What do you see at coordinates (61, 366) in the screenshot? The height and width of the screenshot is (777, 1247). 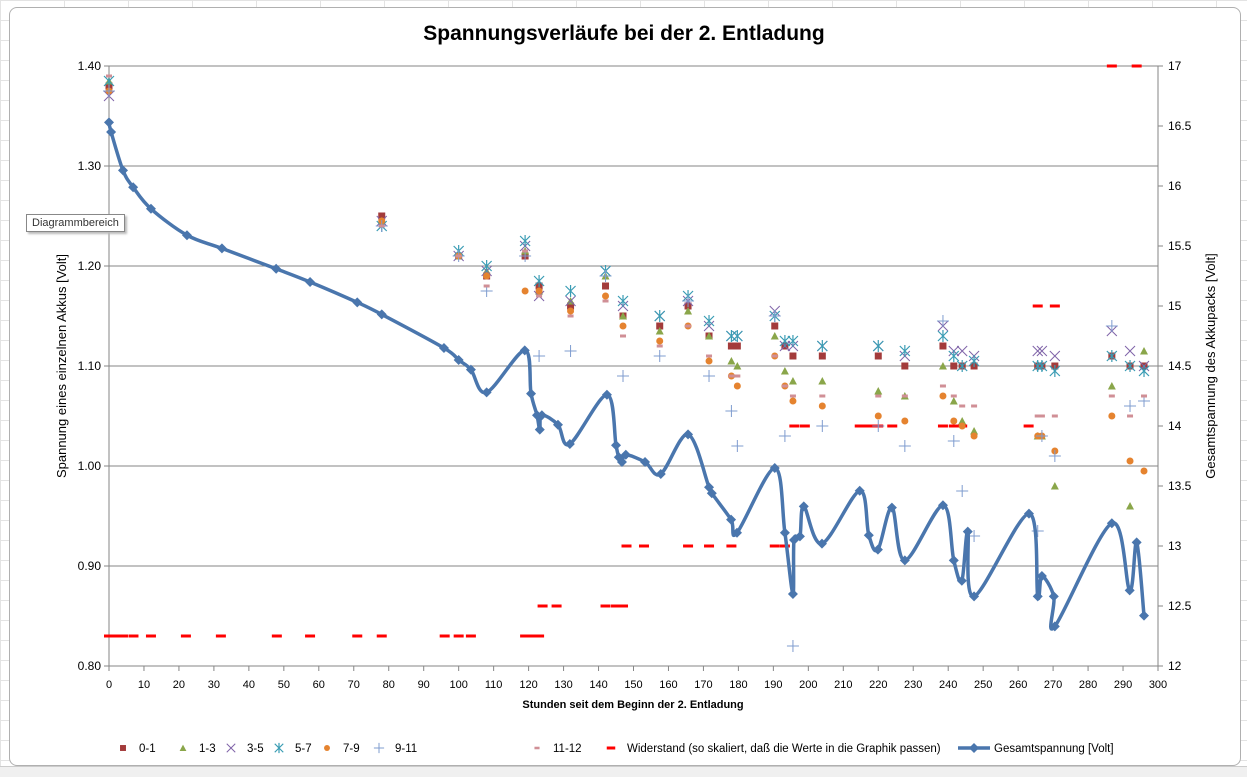 I see `y-axis-label: Spannung eines einzelnen Akkus [Volt]` at bounding box center [61, 366].